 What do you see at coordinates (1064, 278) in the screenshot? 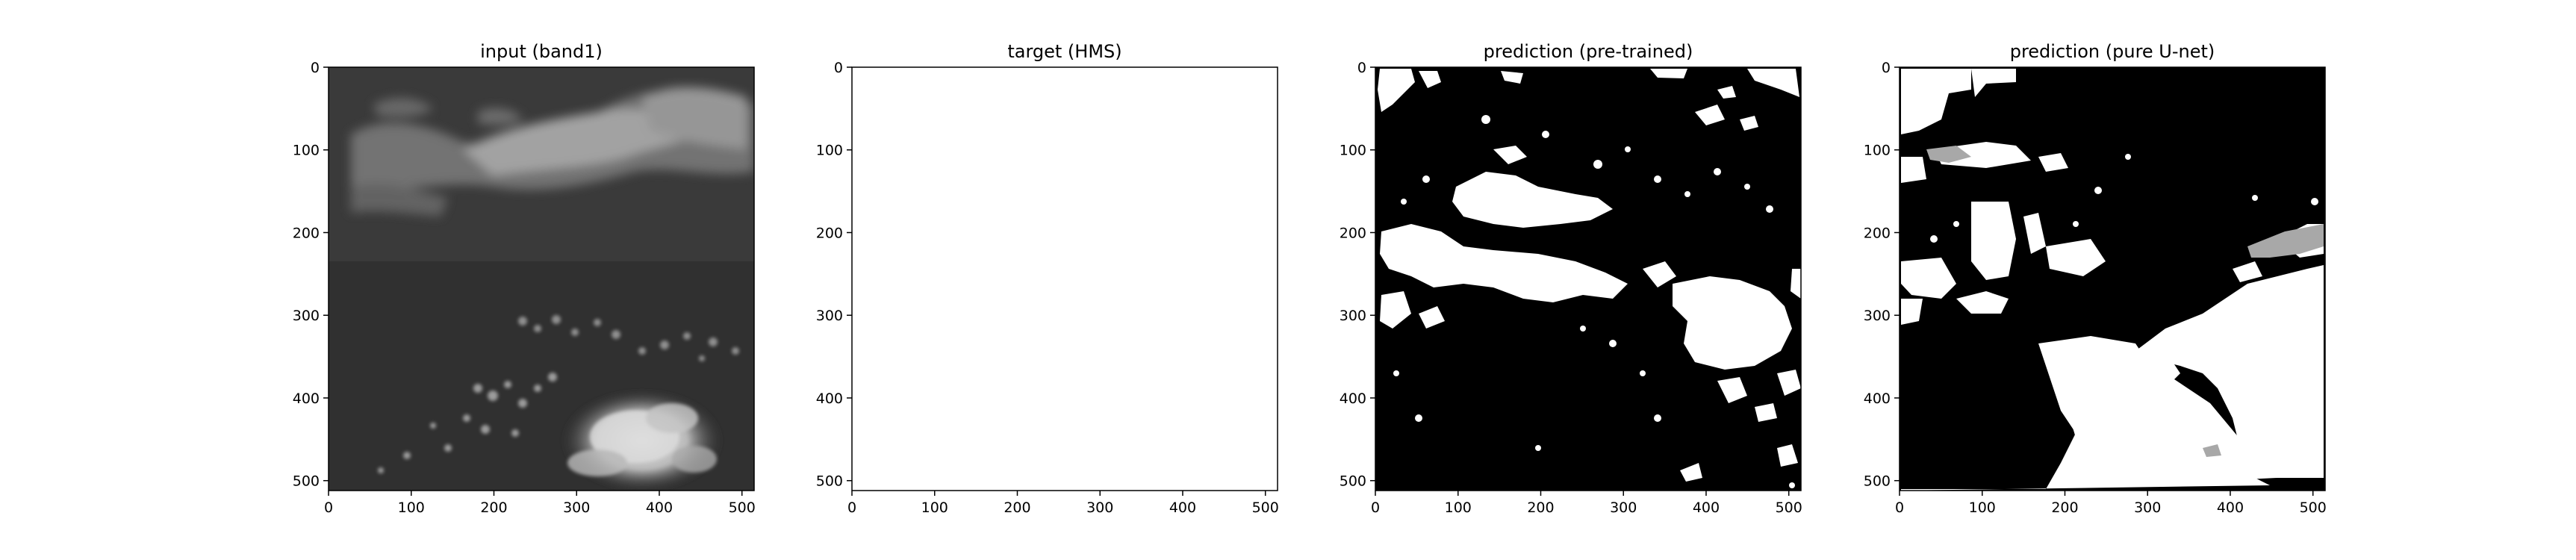
I see `target-mask` at bounding box center [1064, 278].